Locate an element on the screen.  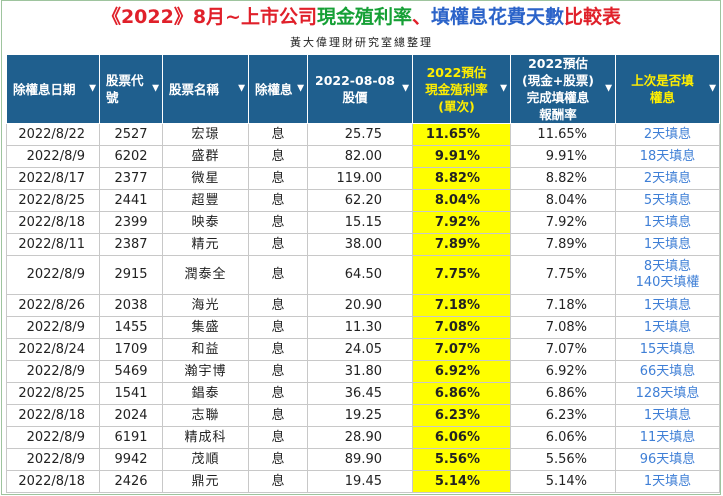
table-row: 2022/8/24 1709 和益息 24.05 7.07% 7.07% 15天填息 is located at coordinates (363, 349).